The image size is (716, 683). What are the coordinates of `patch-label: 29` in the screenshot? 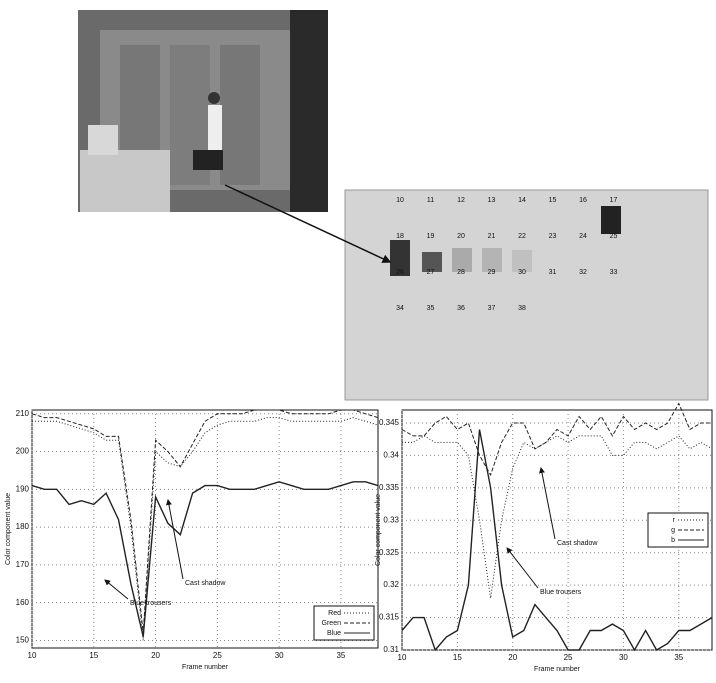 It's located at (492, 272).